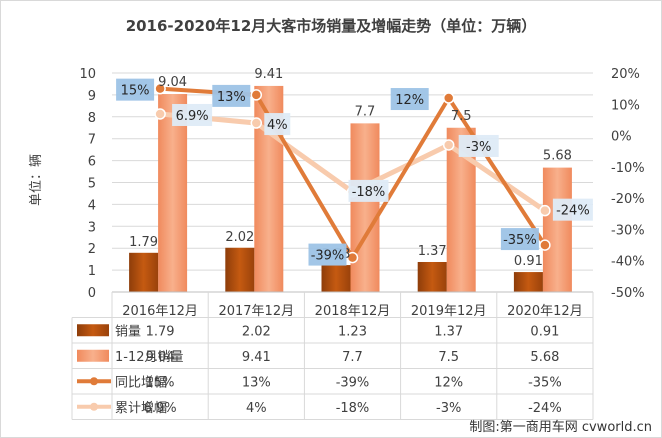 This screenshot has height=438, width=662. What do you see at coordinates (432, 251) in the screenshot?
I see `bar-monthly-label: 1.37` at bounding box center [432, 251].